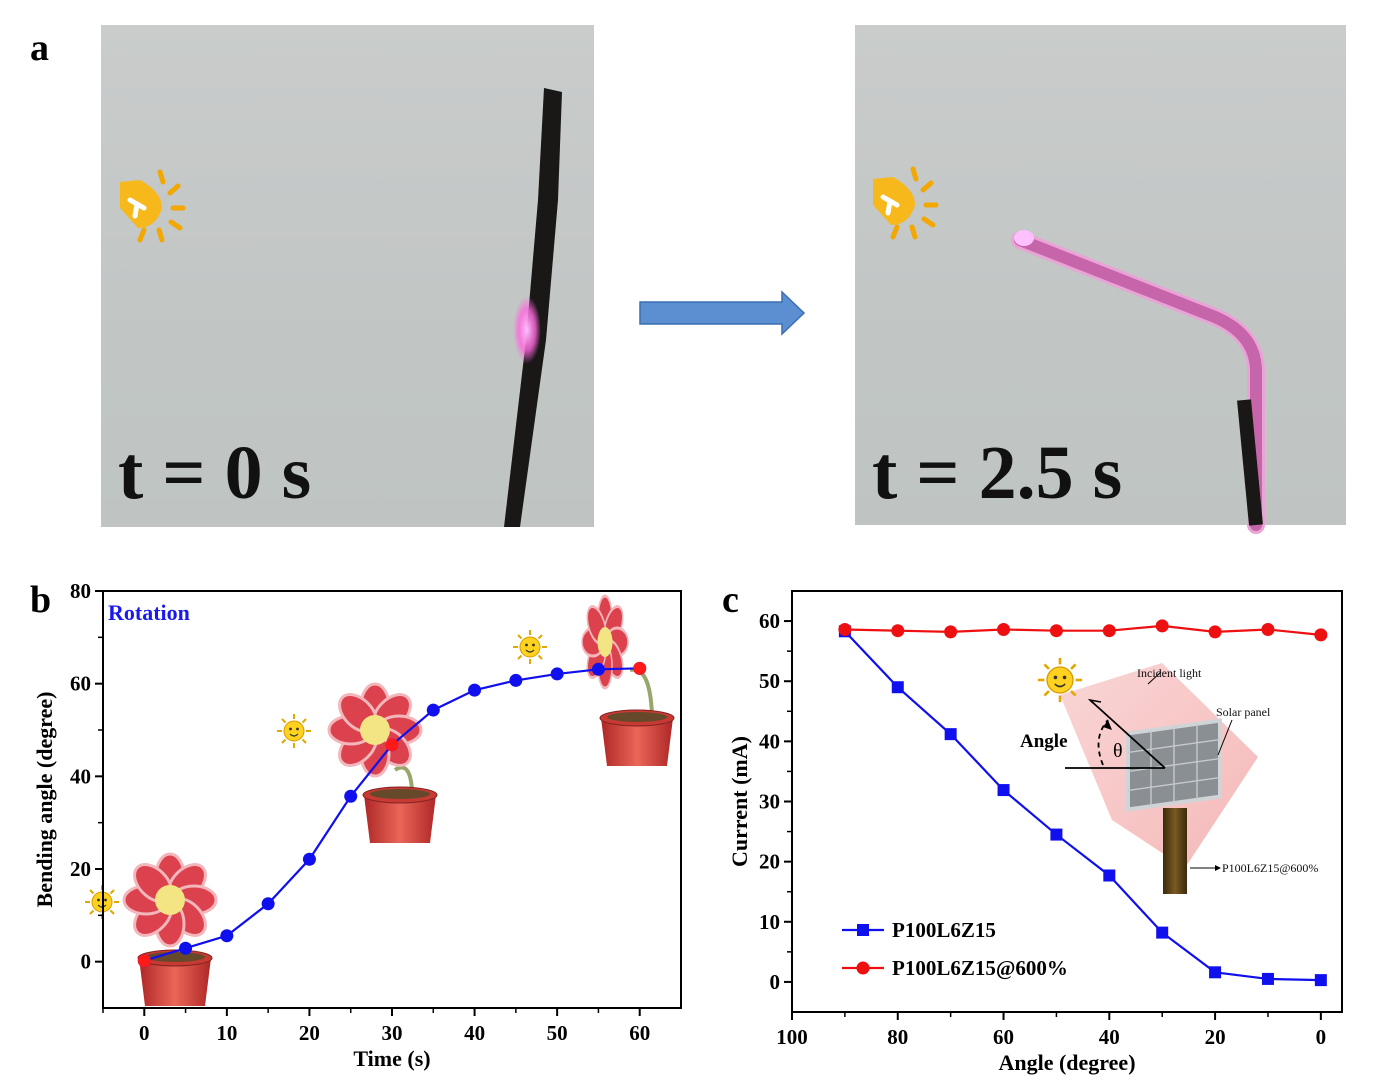  Describe the element at coordinates (39, 48) in the screenshot. I see `panel-letter-a: a` at that location.